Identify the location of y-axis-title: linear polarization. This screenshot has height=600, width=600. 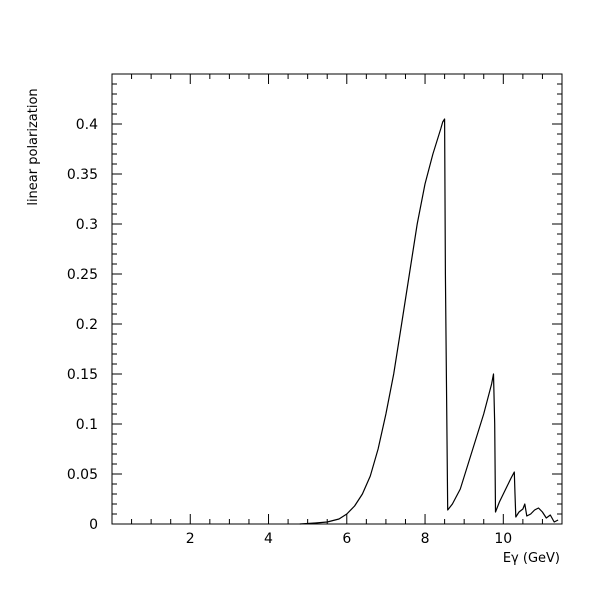
(33, 146).